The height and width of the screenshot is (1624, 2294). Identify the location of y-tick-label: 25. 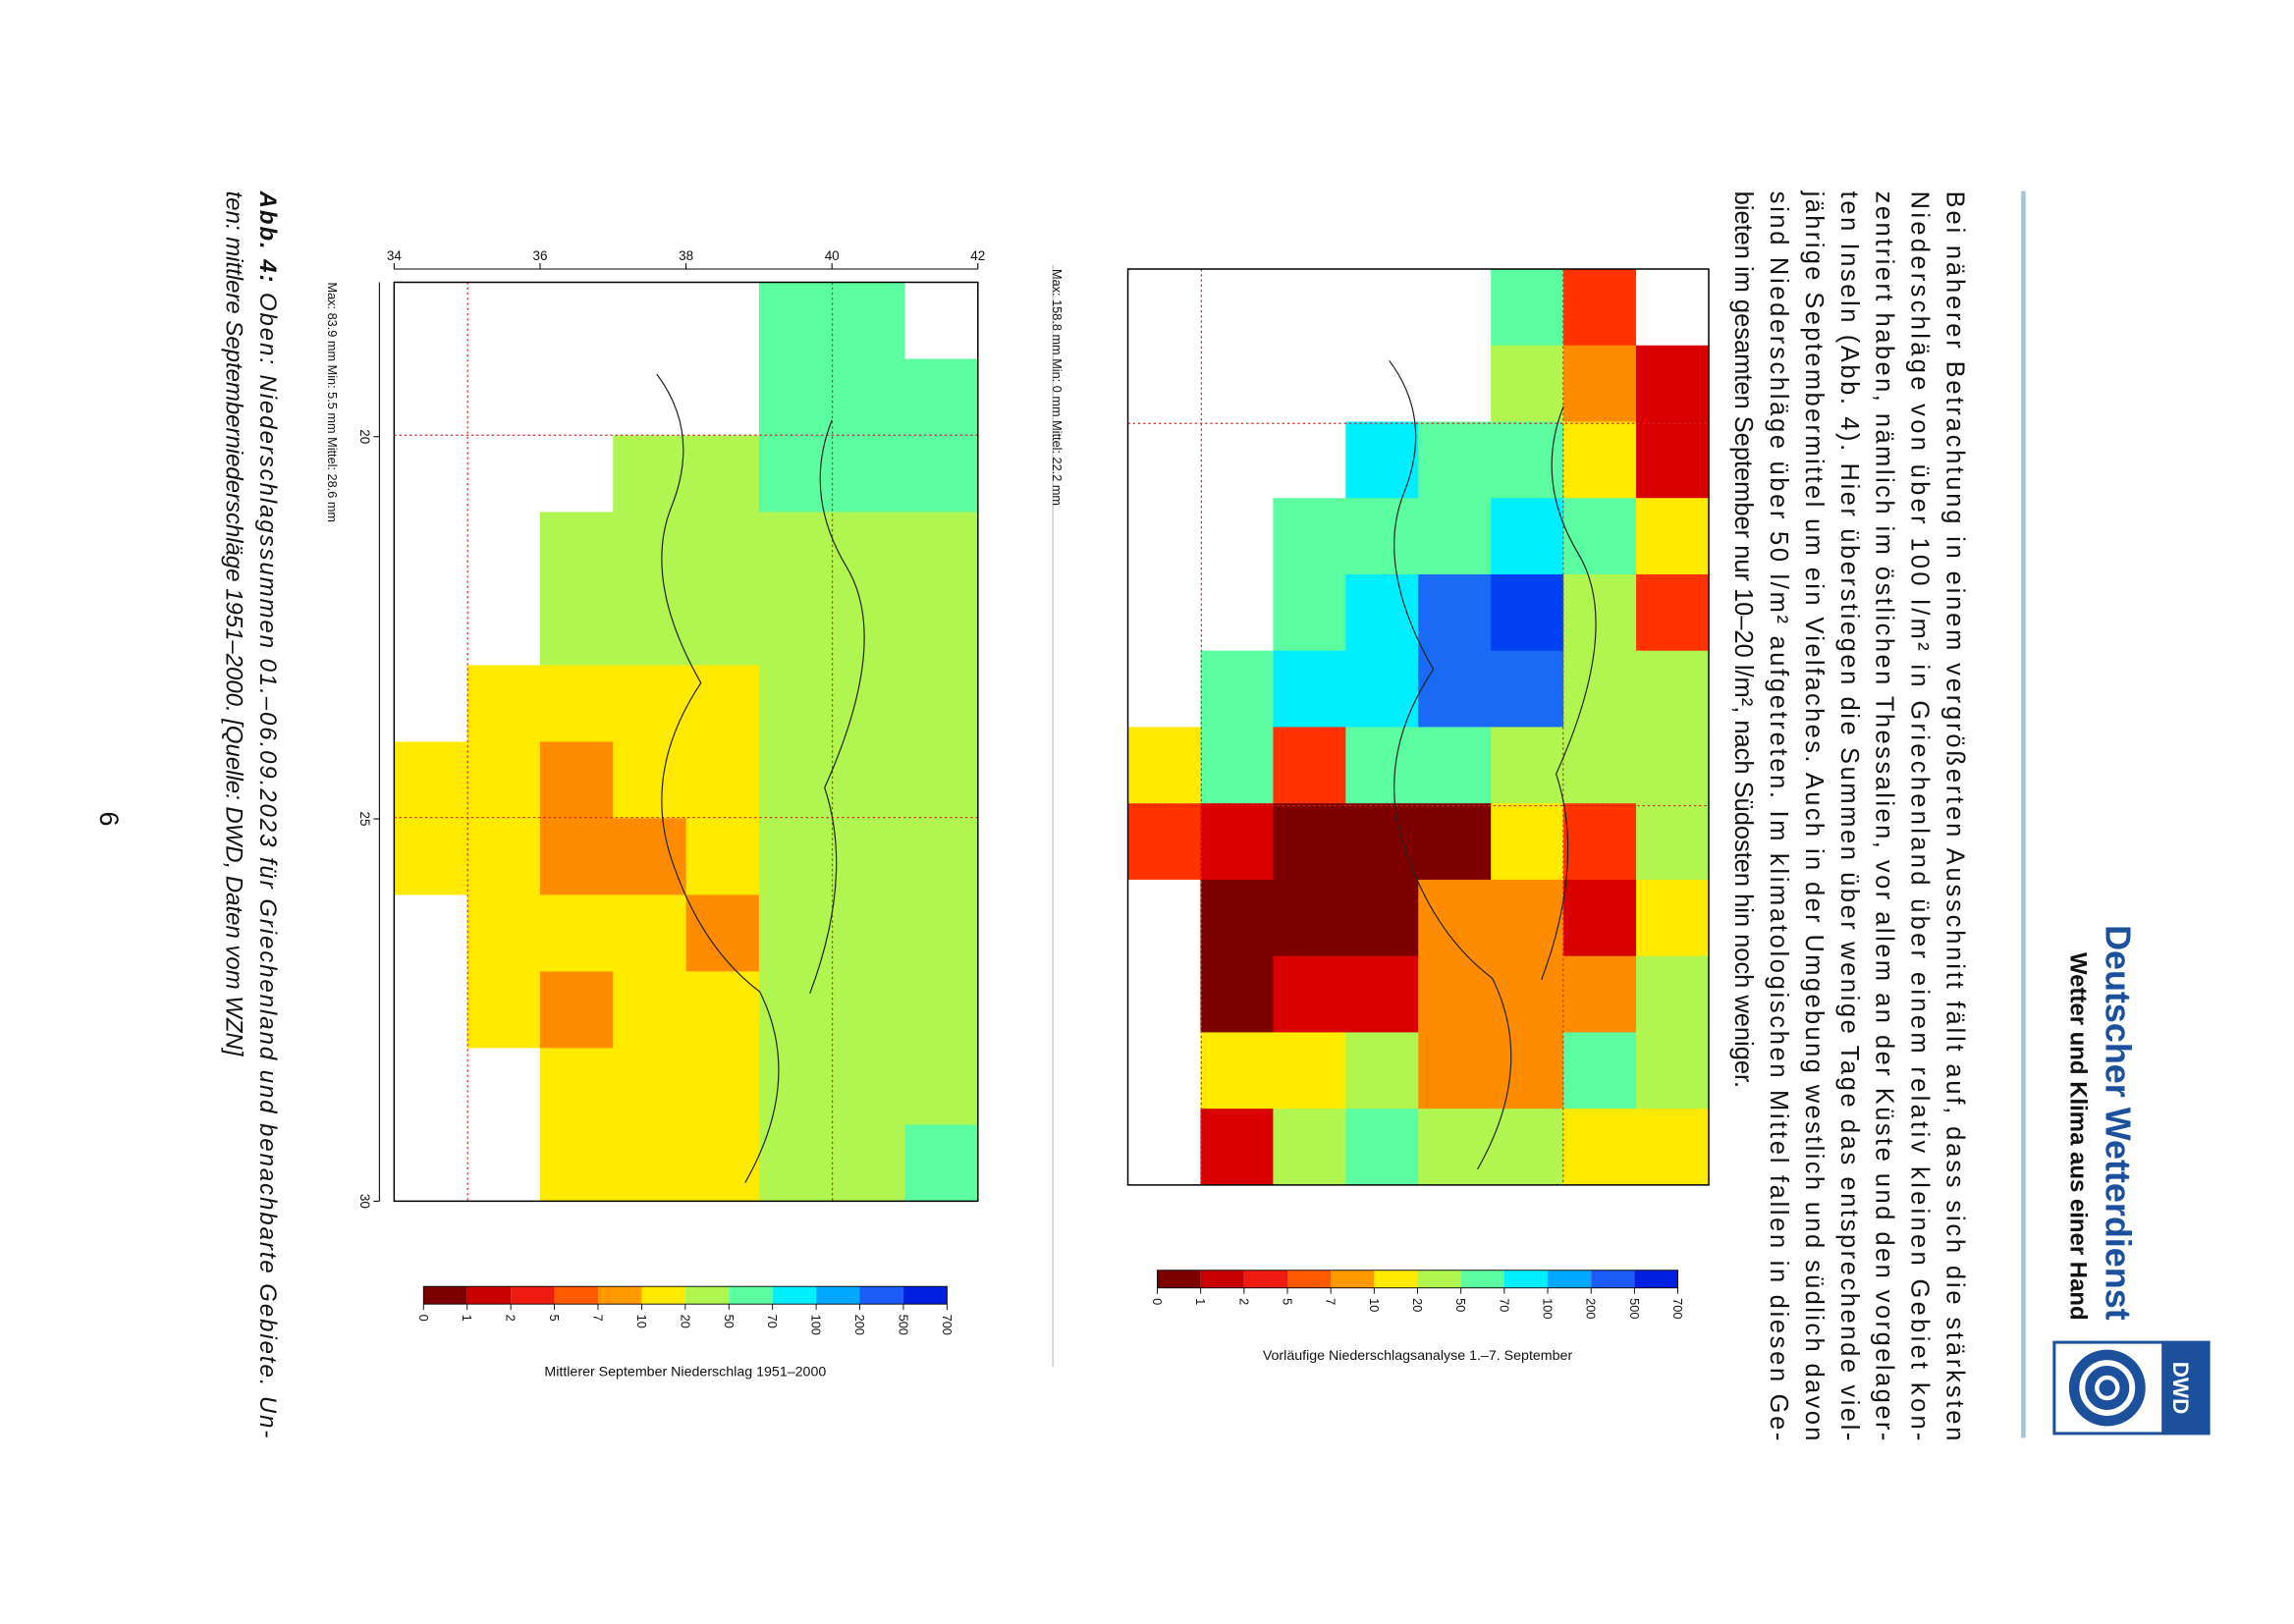
(364, 819).